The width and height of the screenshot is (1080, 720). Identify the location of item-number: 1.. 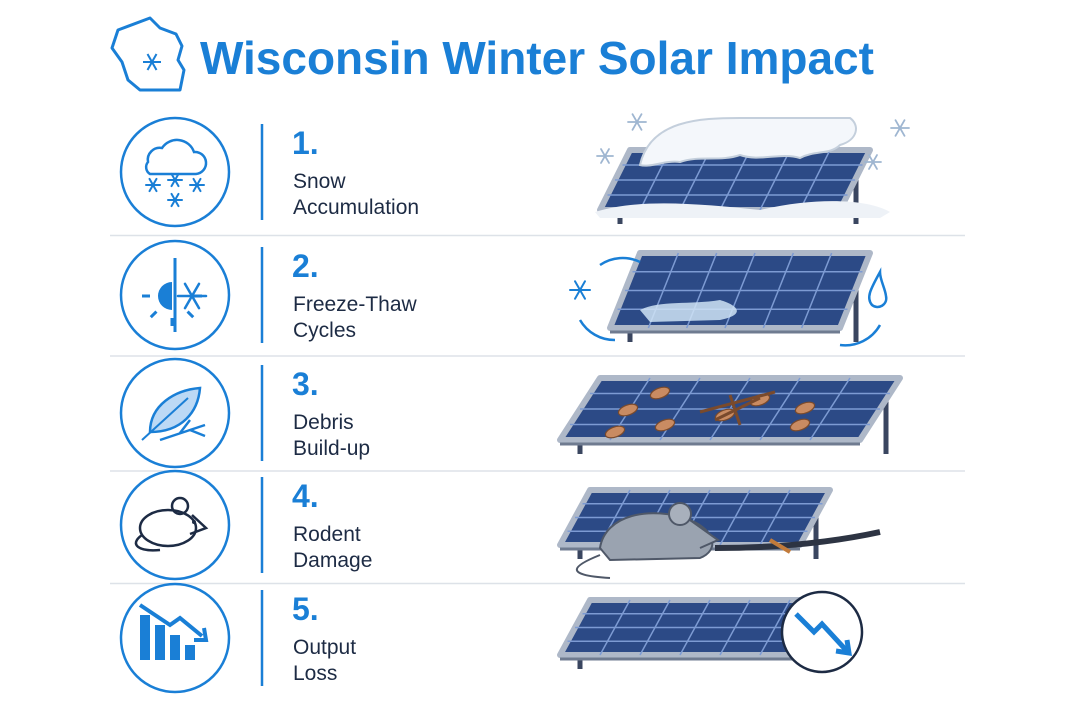
(305, 143).